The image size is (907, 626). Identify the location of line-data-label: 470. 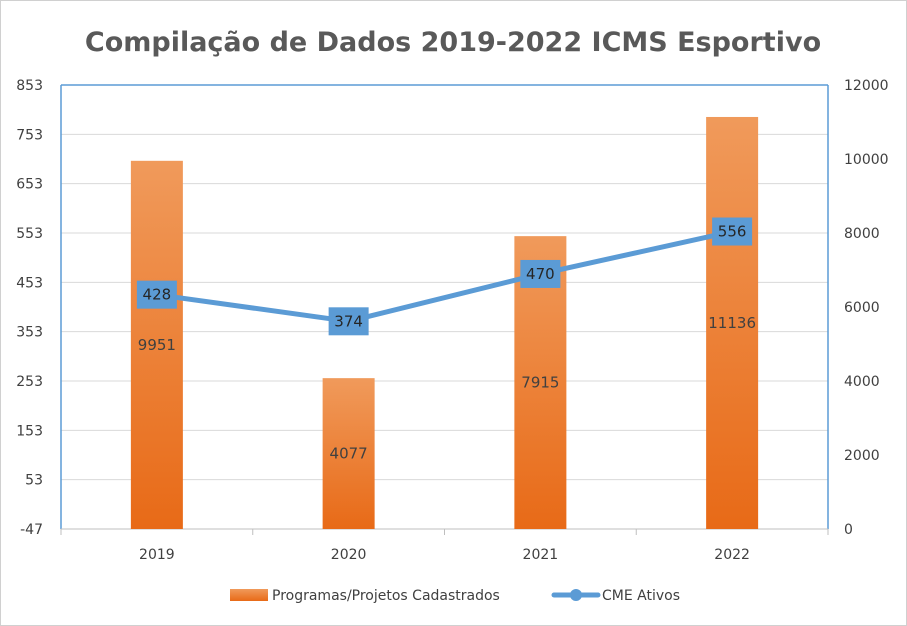
(540, 274).